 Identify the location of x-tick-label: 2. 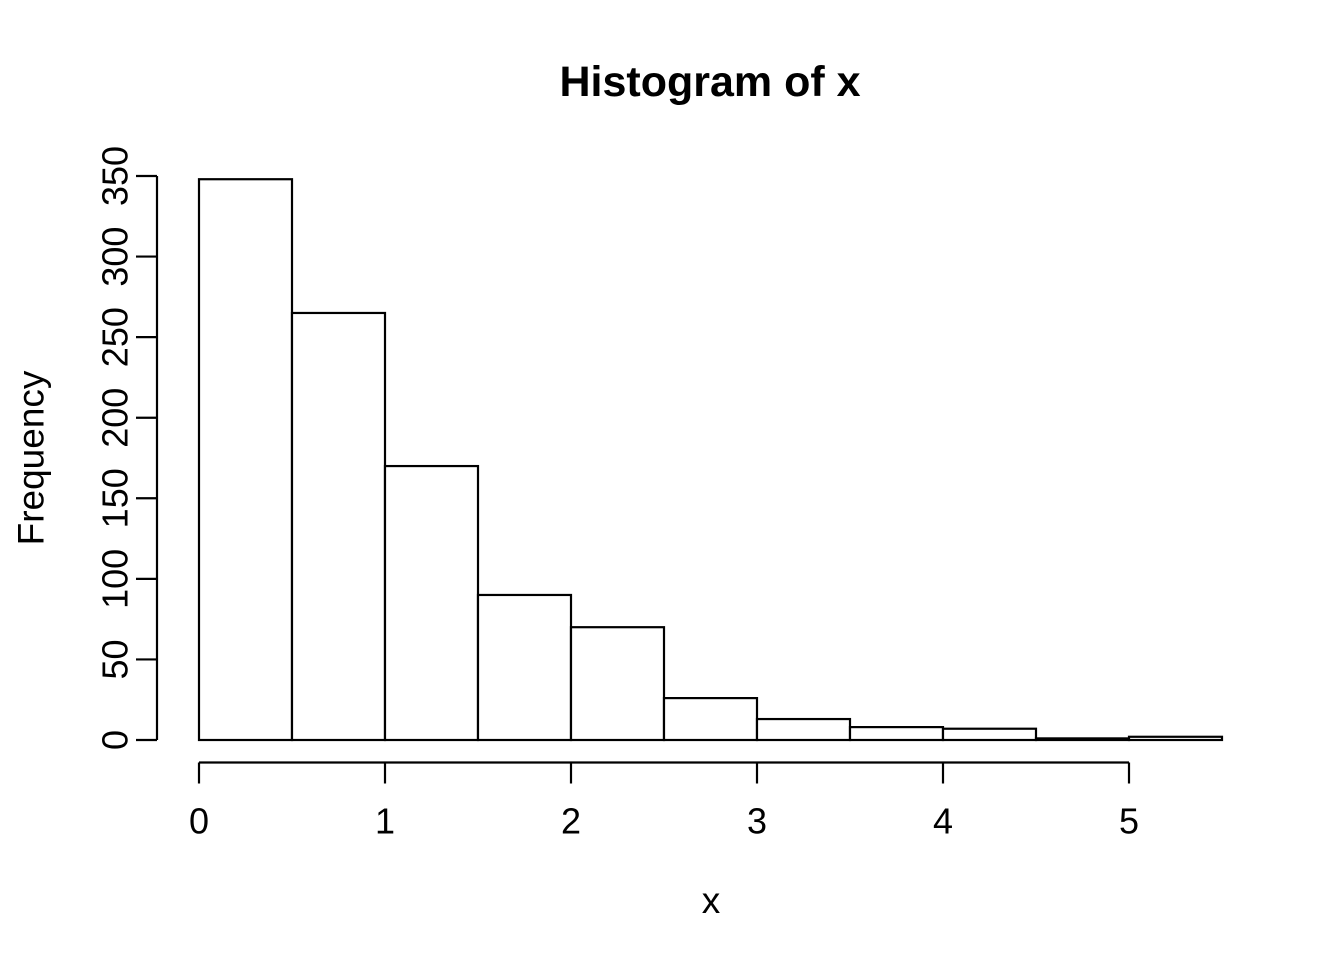
(571, 821).